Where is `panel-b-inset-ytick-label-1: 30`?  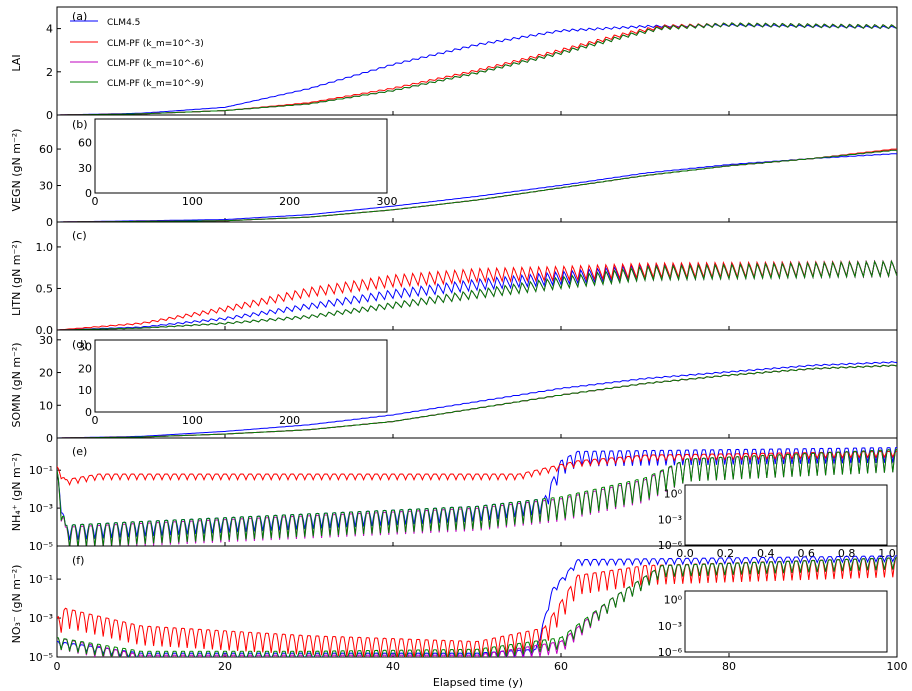 panel-b-inset-ytick-label-1: 30 is located at coordinates (85, 168).